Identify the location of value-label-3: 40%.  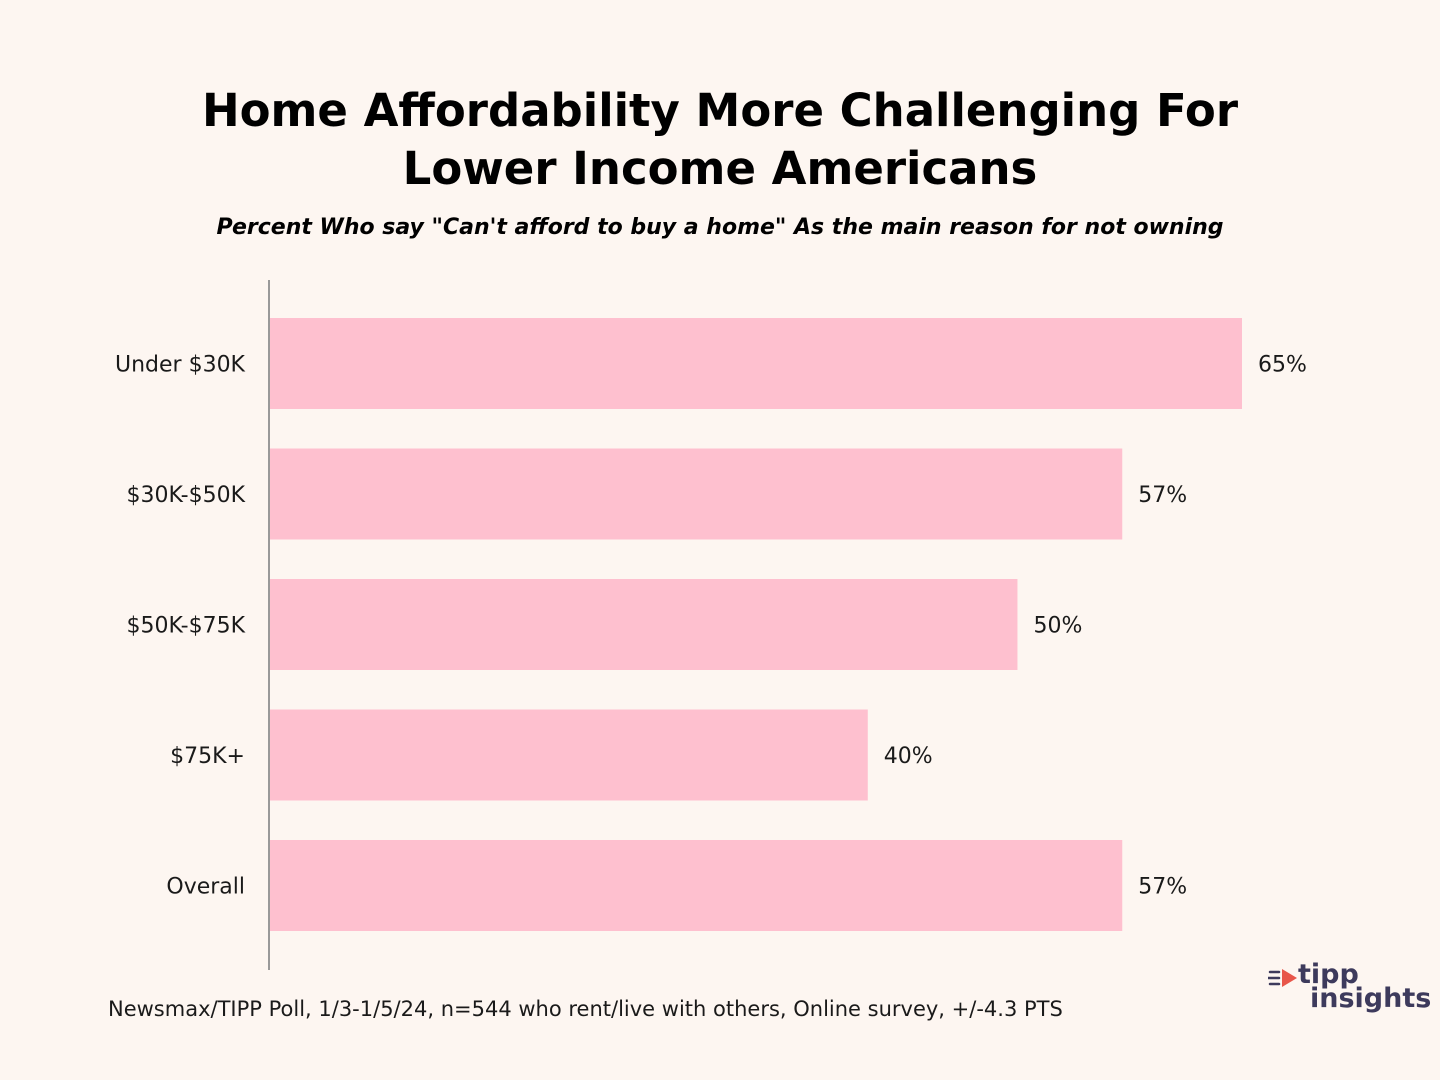
(908, 756).